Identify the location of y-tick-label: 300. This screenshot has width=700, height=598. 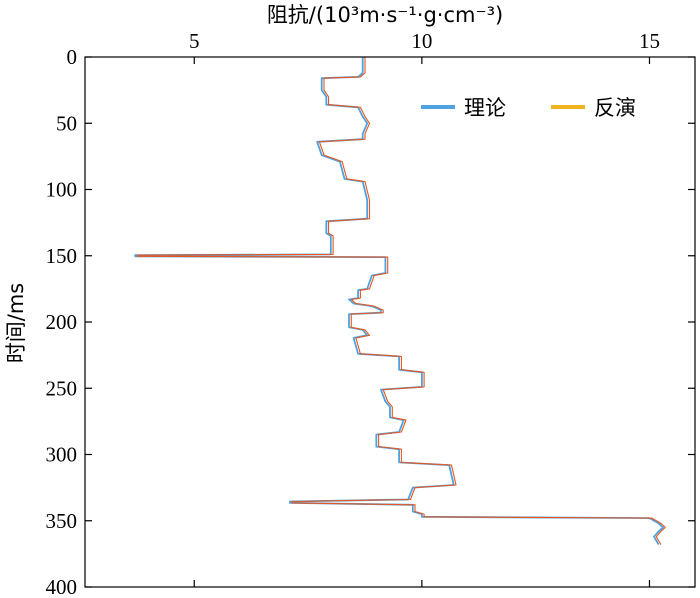
(62, 455).